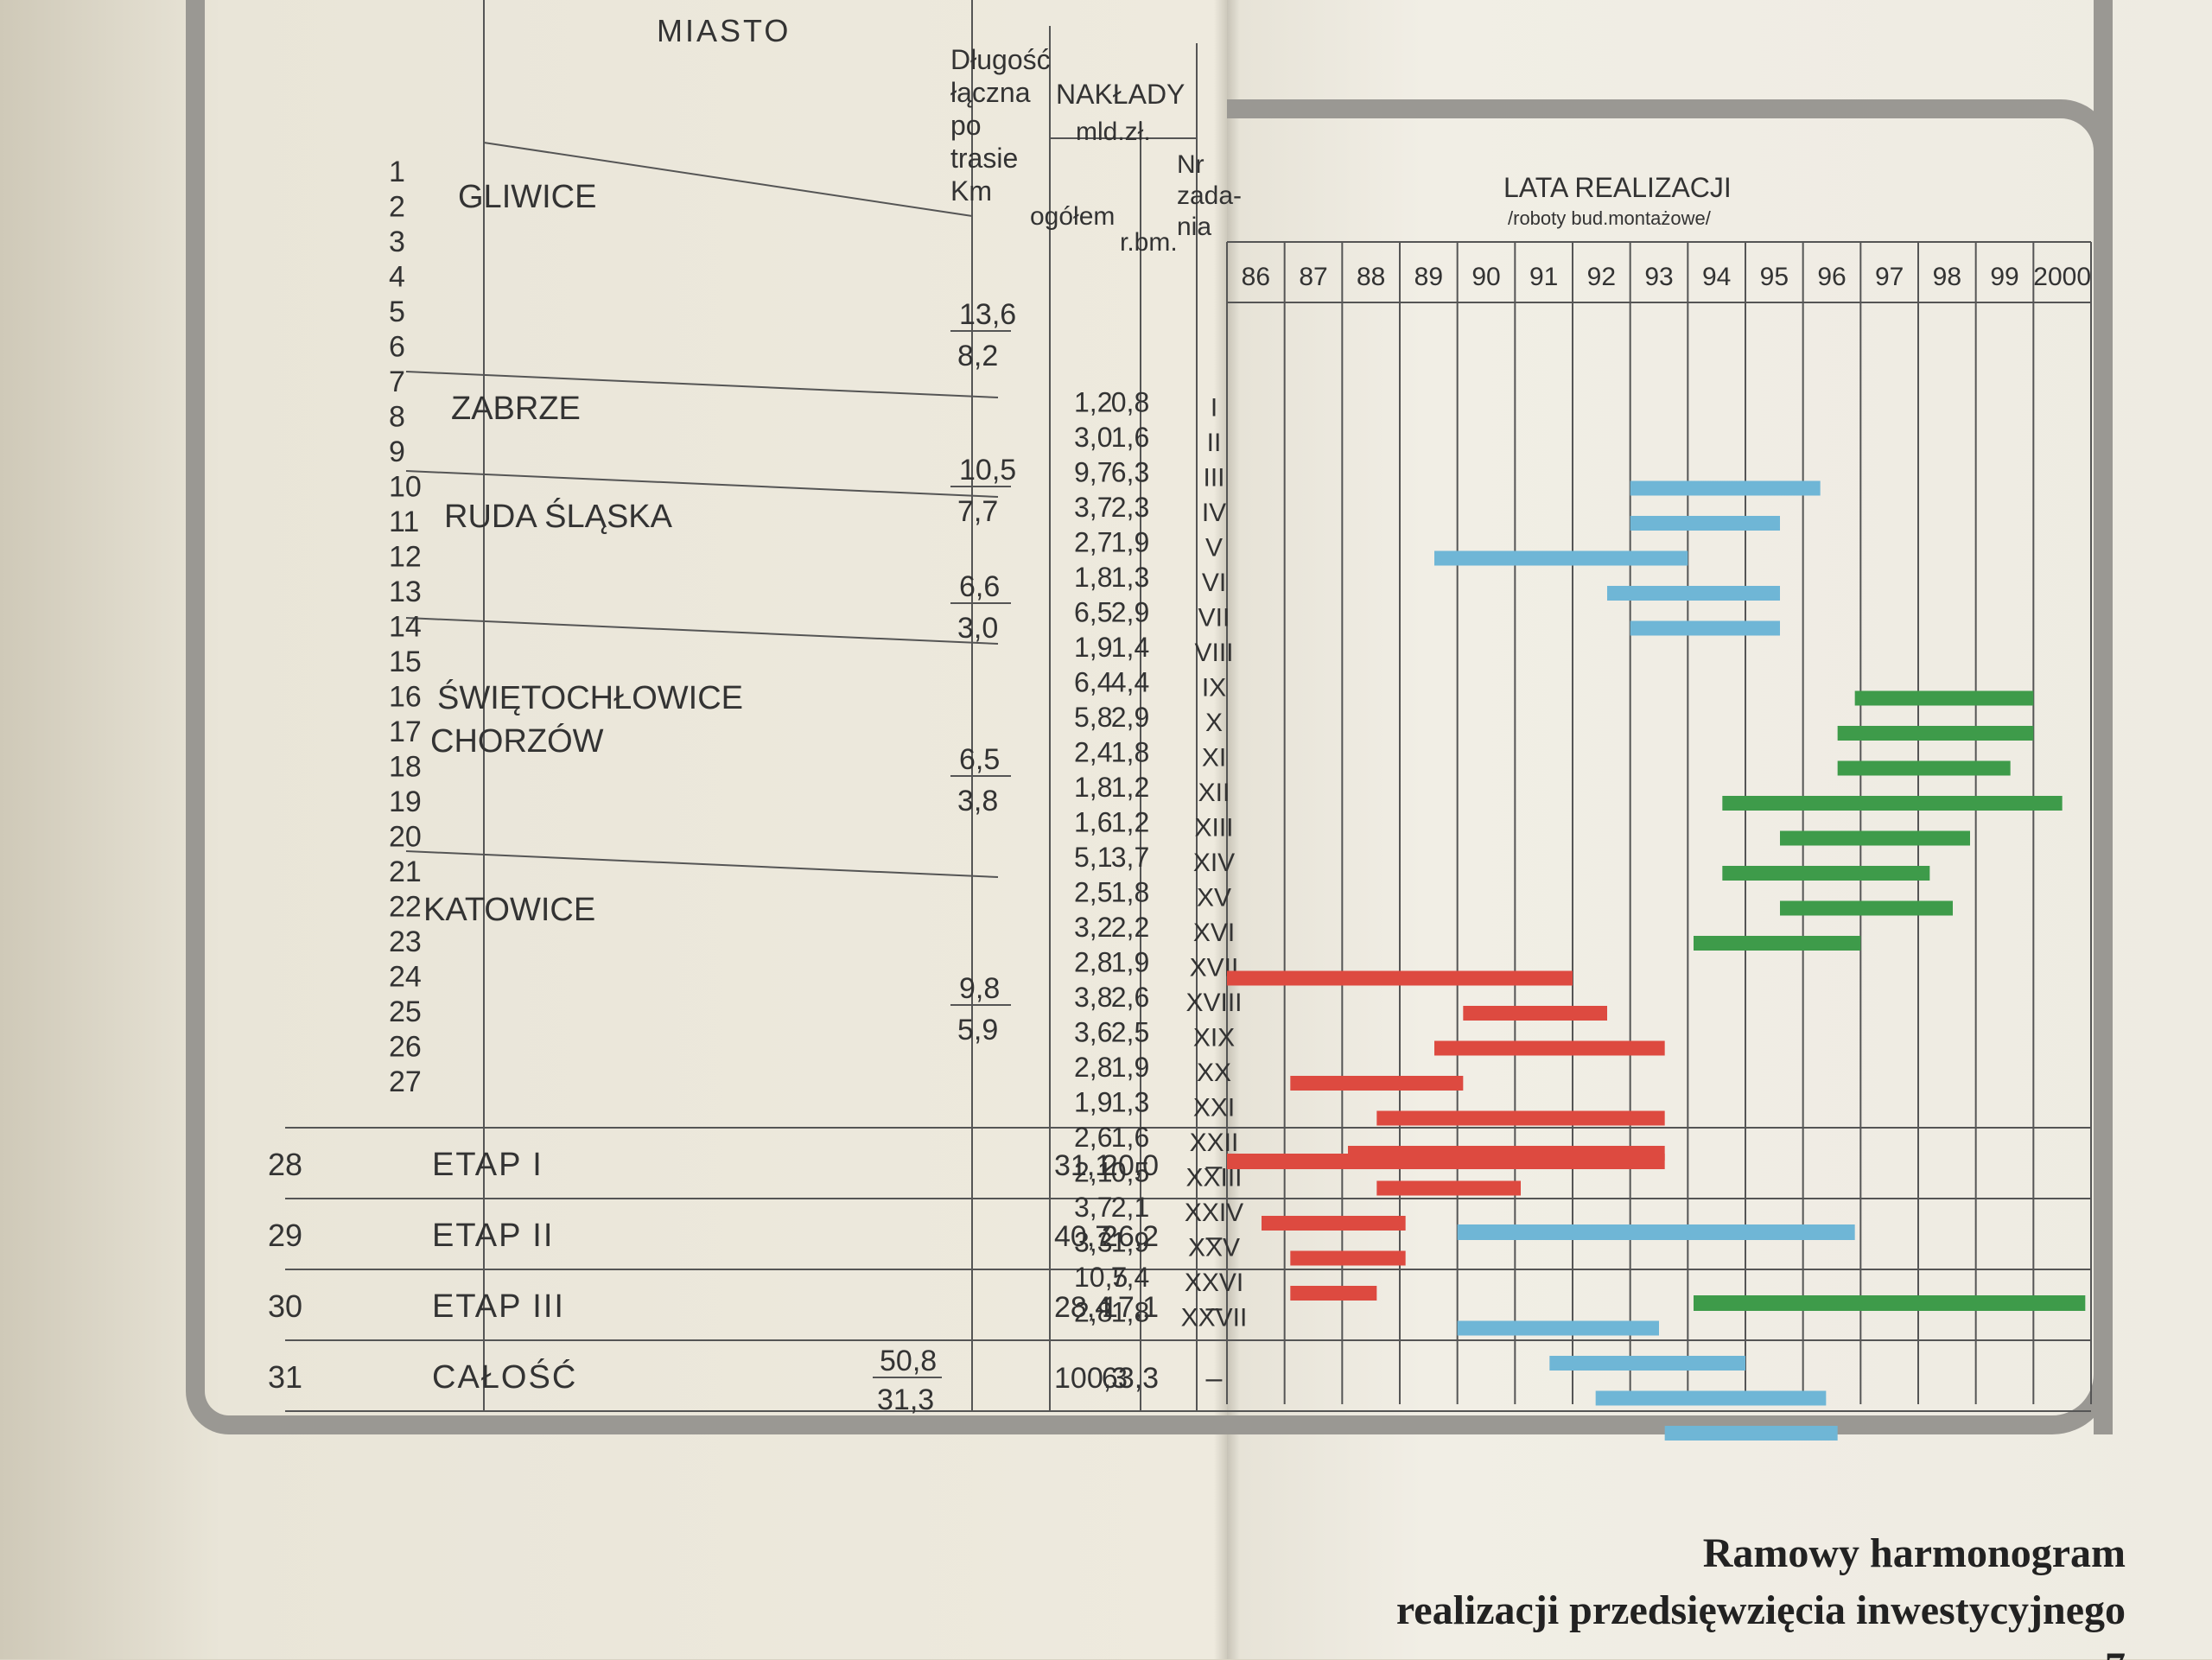  I want to click on rbm-value: 3,7, so click(1130, 857).